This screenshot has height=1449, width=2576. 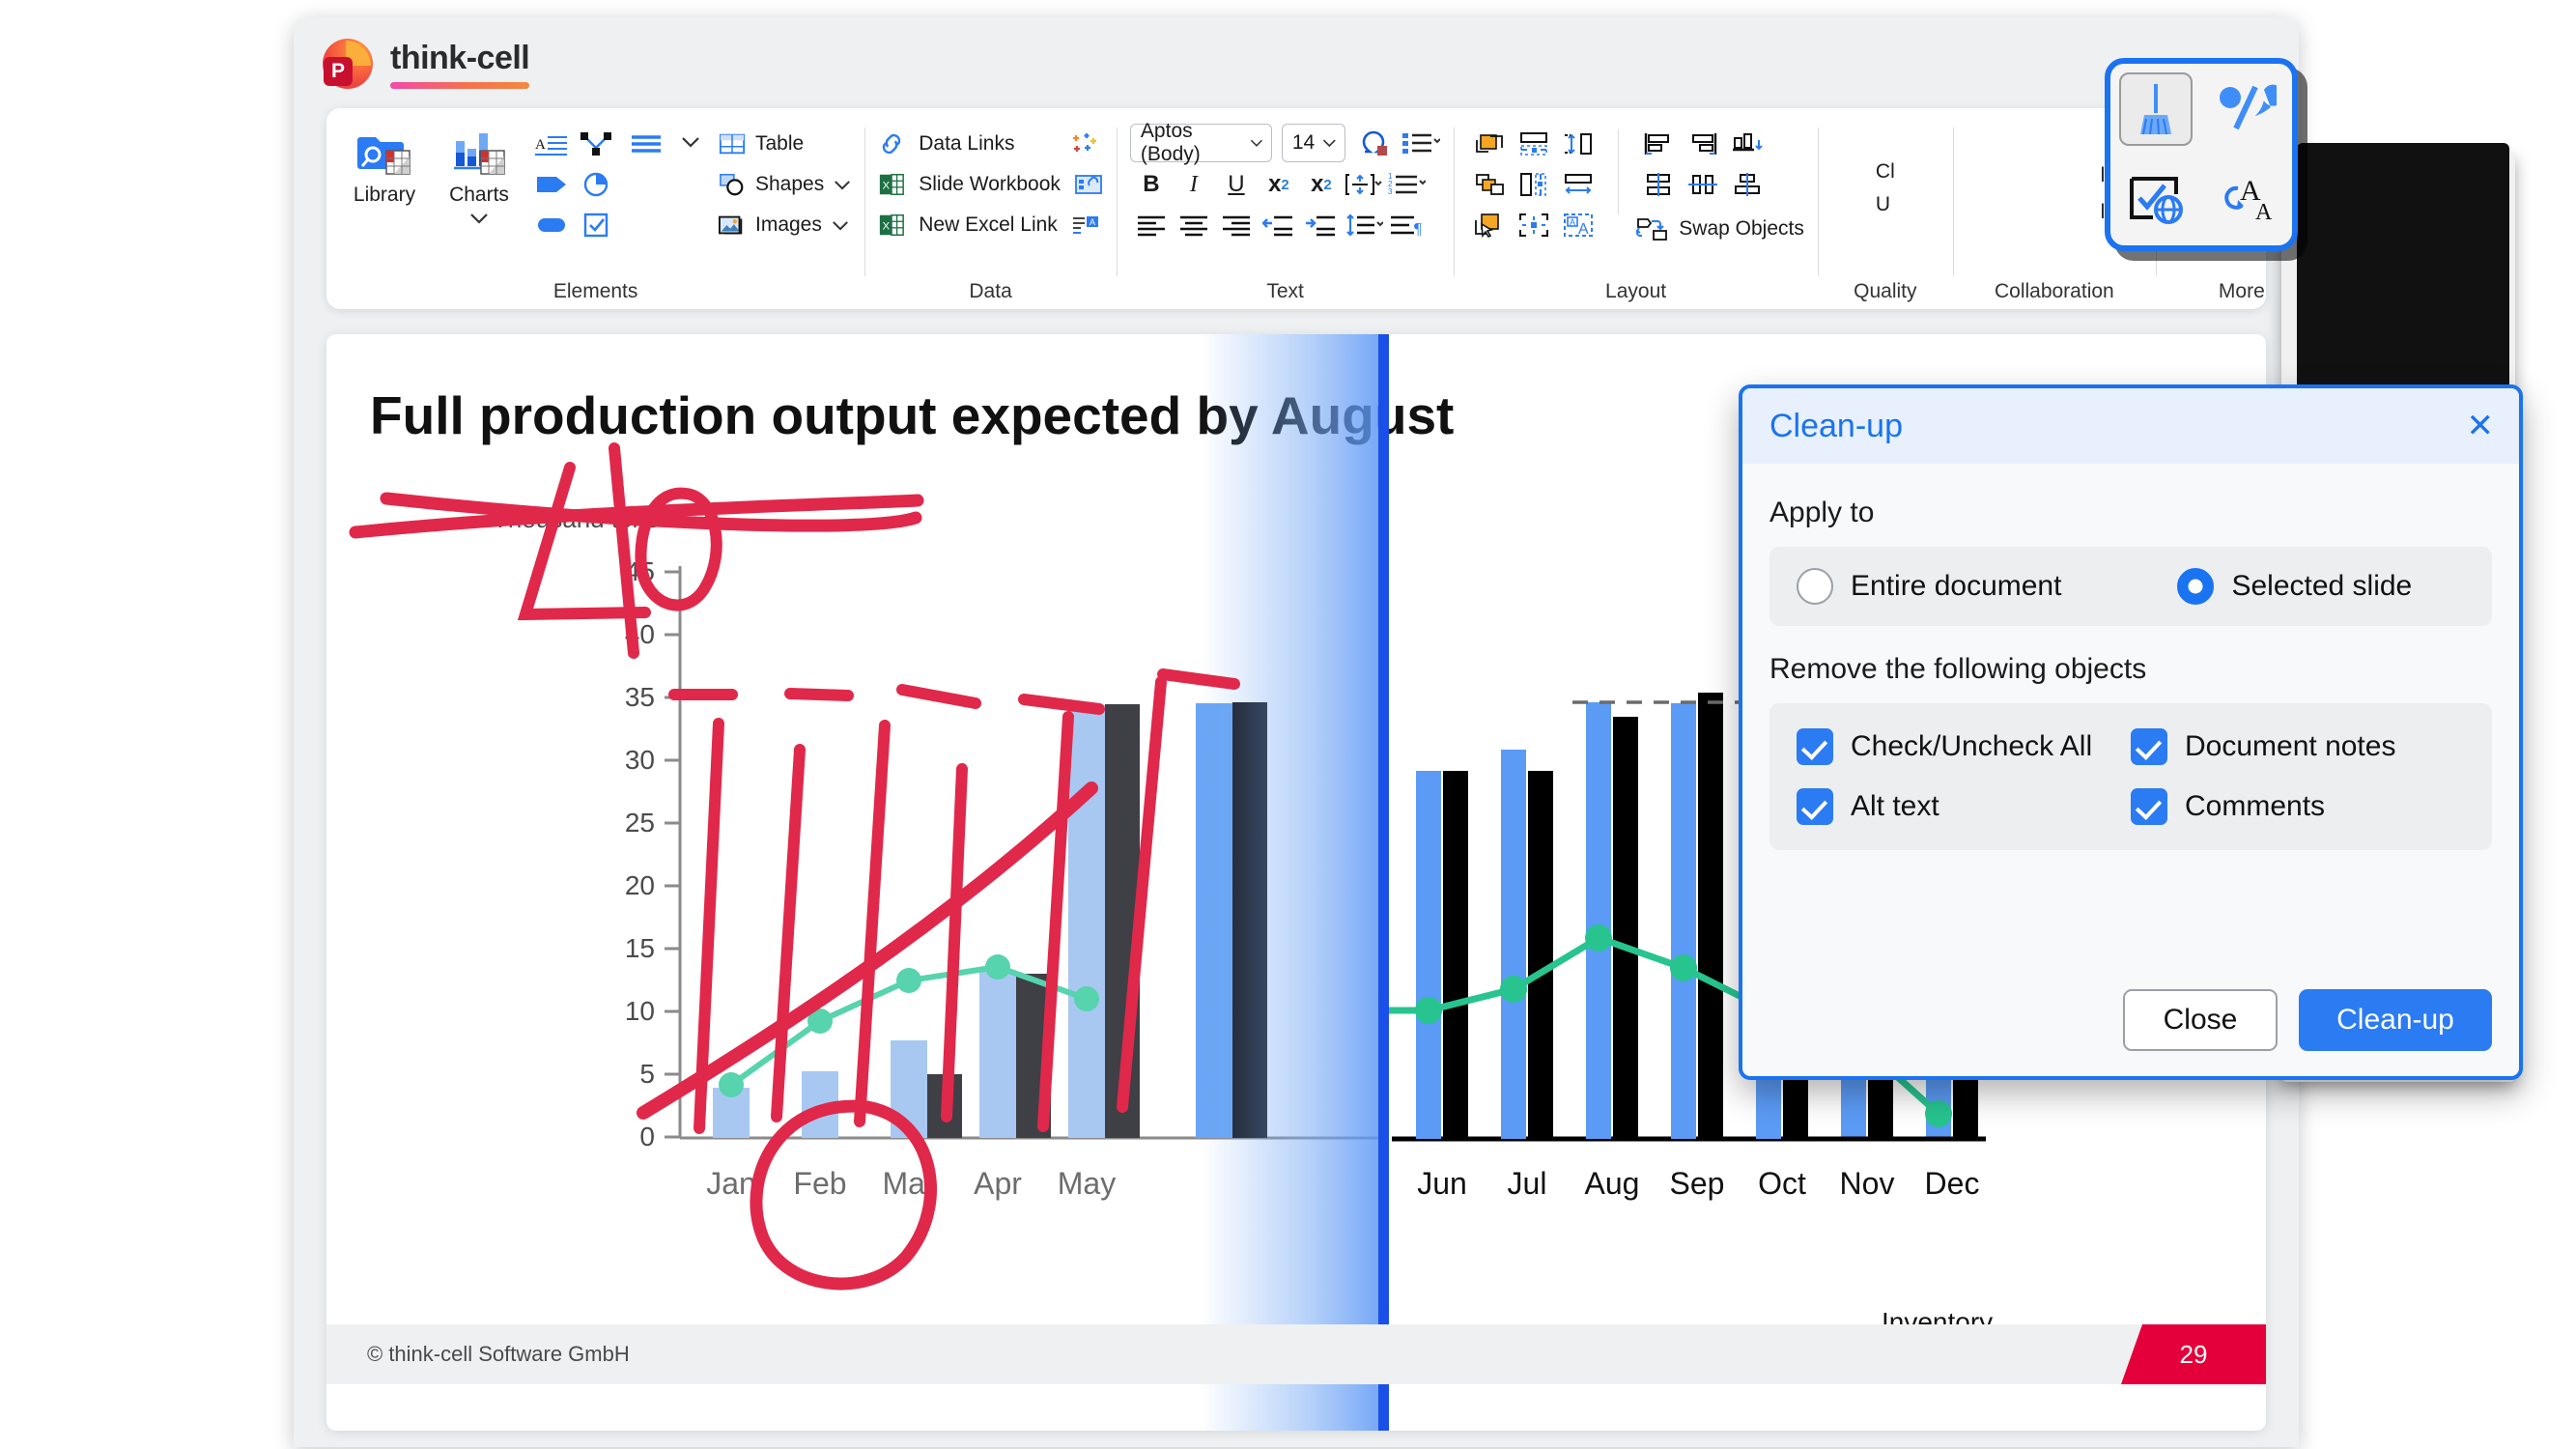 What do you see at coordinates (1406, 225) in the screenshot?
I see `paragraph-mark-icon: ¶` at bounding box center [1406, 225].